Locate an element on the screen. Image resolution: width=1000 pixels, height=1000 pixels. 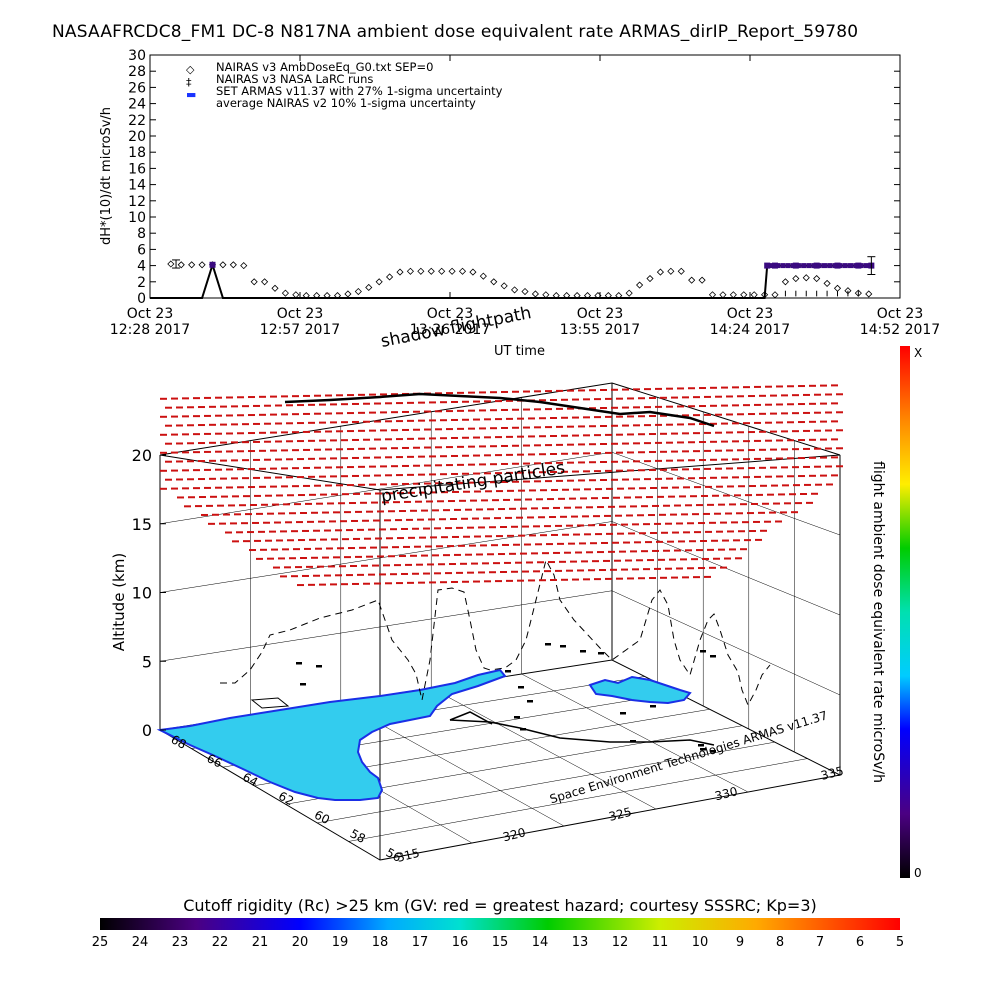
latitude-tick-label: 60 is located at coordinates (322, 818).